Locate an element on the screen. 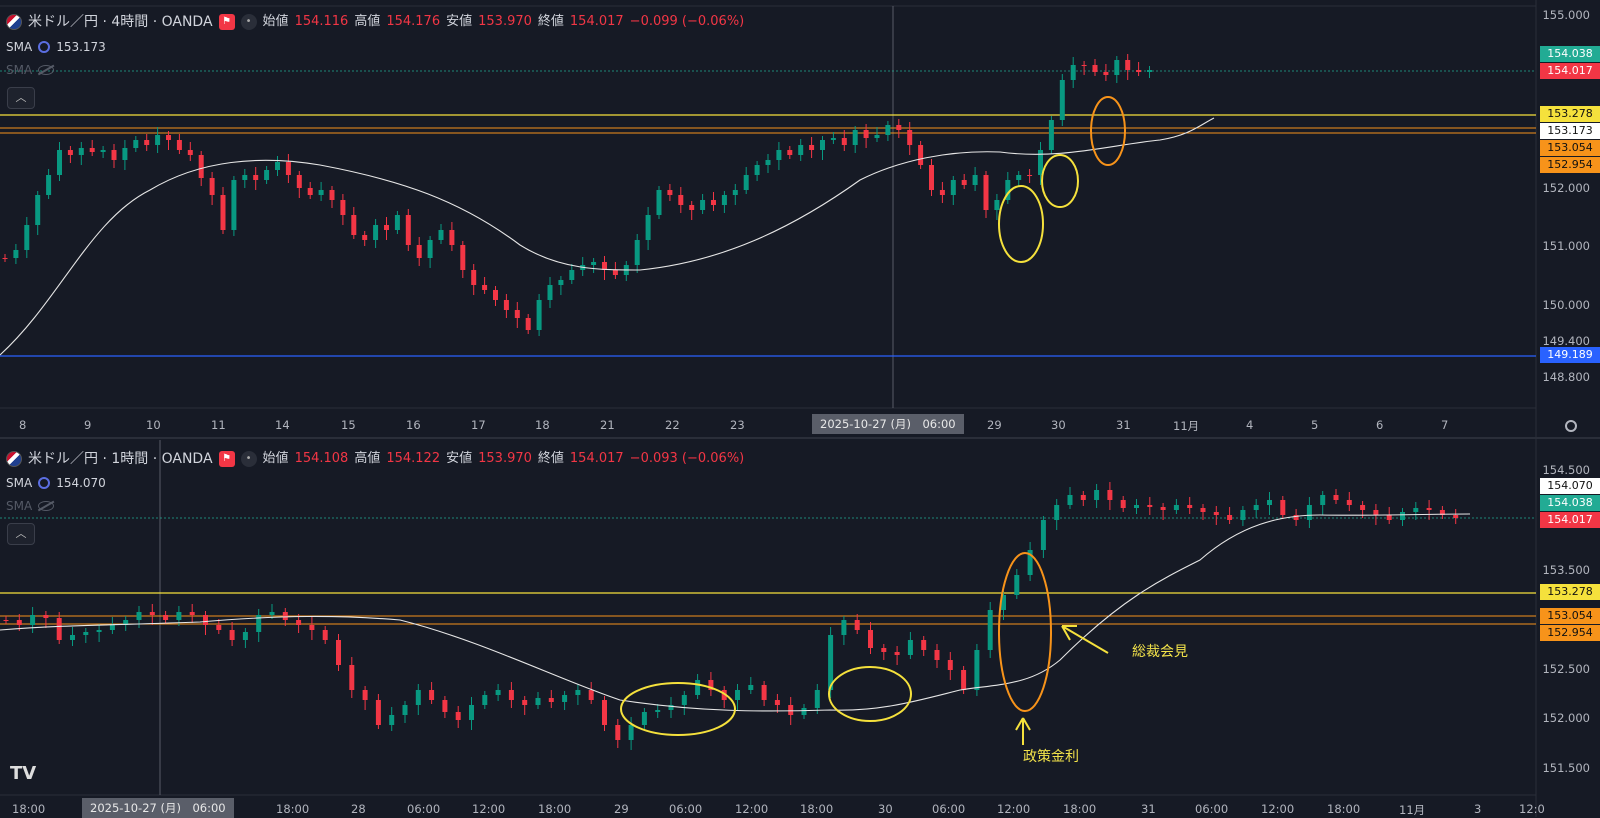 The width and height of the screenshot is (1600, 818). bottom-collapse-button: ︿ is located at coordinates (21, 534).